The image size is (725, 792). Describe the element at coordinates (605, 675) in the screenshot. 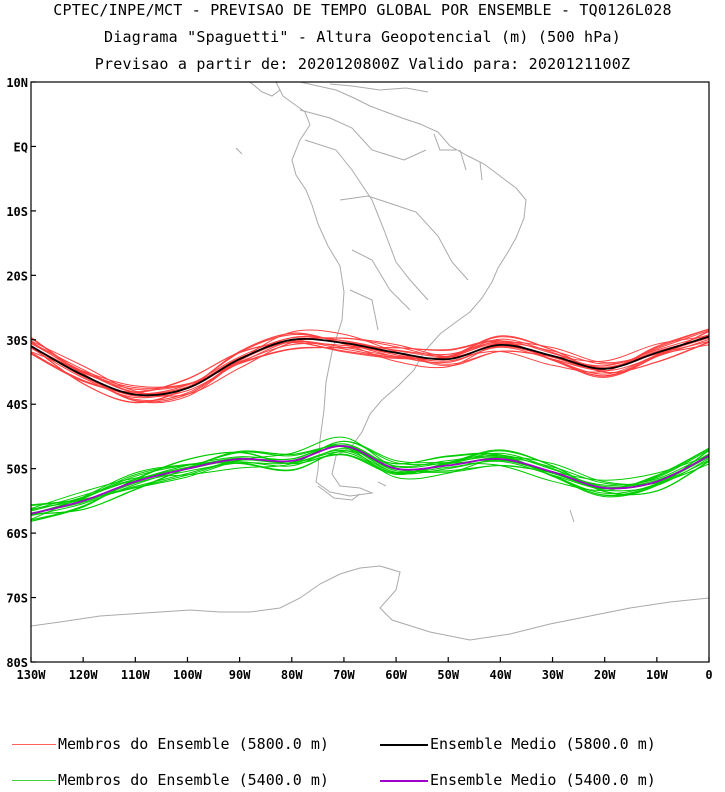

I see `x-tick-label: 20W` at that location.